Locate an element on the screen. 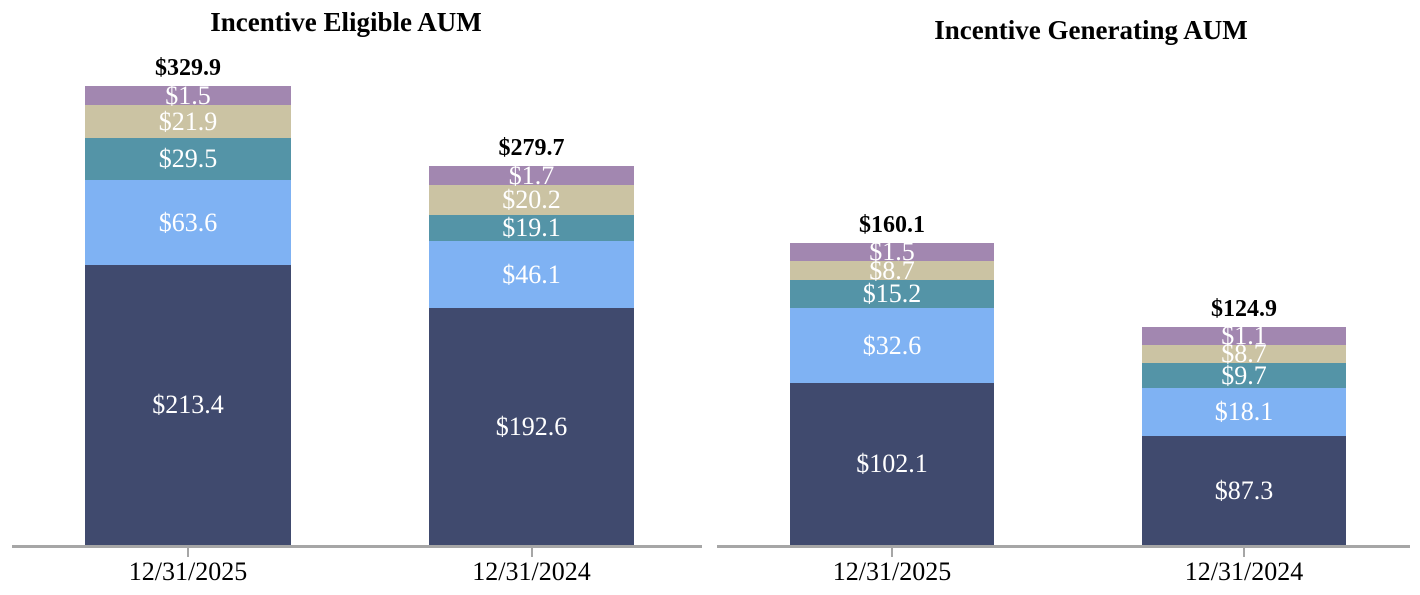  bar-segment-navy: $102.1 is located at coordinates (892, 464).